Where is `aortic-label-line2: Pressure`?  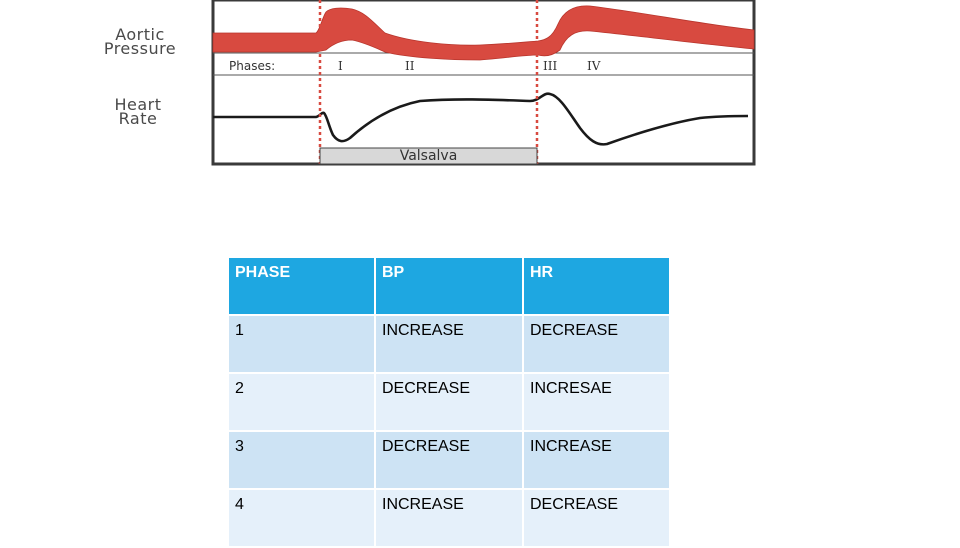
aortic-label-line2: Pressure is located at coordinates (140, 48).